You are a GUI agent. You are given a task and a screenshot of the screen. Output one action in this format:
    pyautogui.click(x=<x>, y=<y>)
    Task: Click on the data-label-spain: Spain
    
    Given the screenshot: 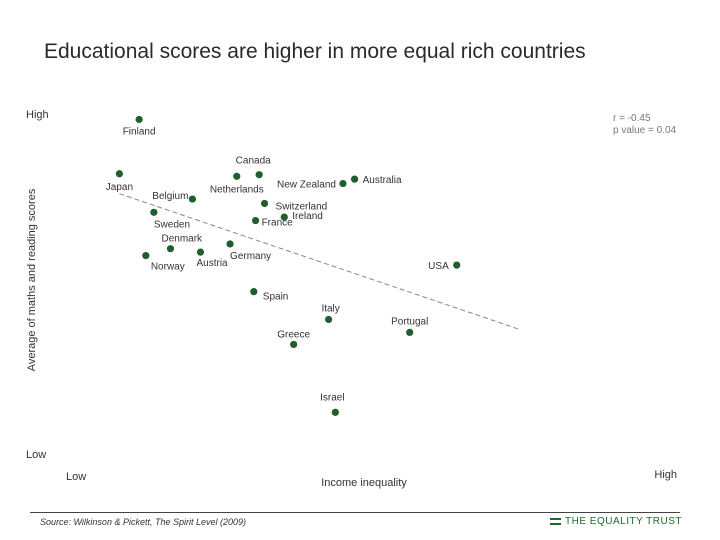 What is the action you would take?
    pyautogui.click(x=276, y=297)
    